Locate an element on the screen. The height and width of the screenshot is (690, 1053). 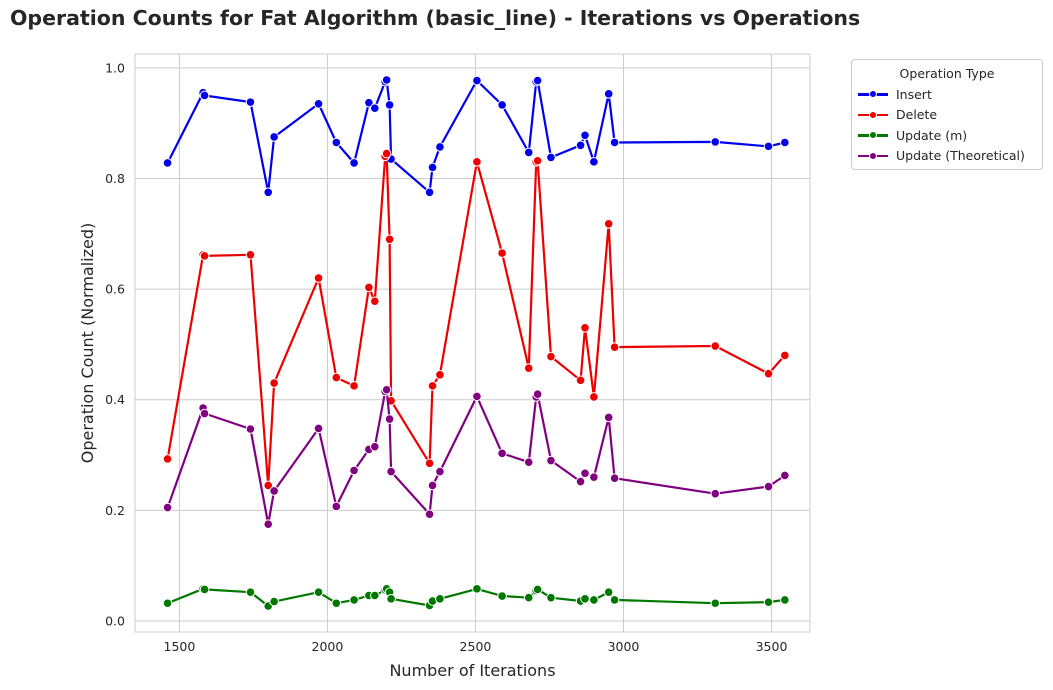
y-tick-label: 0.2 is located at coordinates (115, 510).